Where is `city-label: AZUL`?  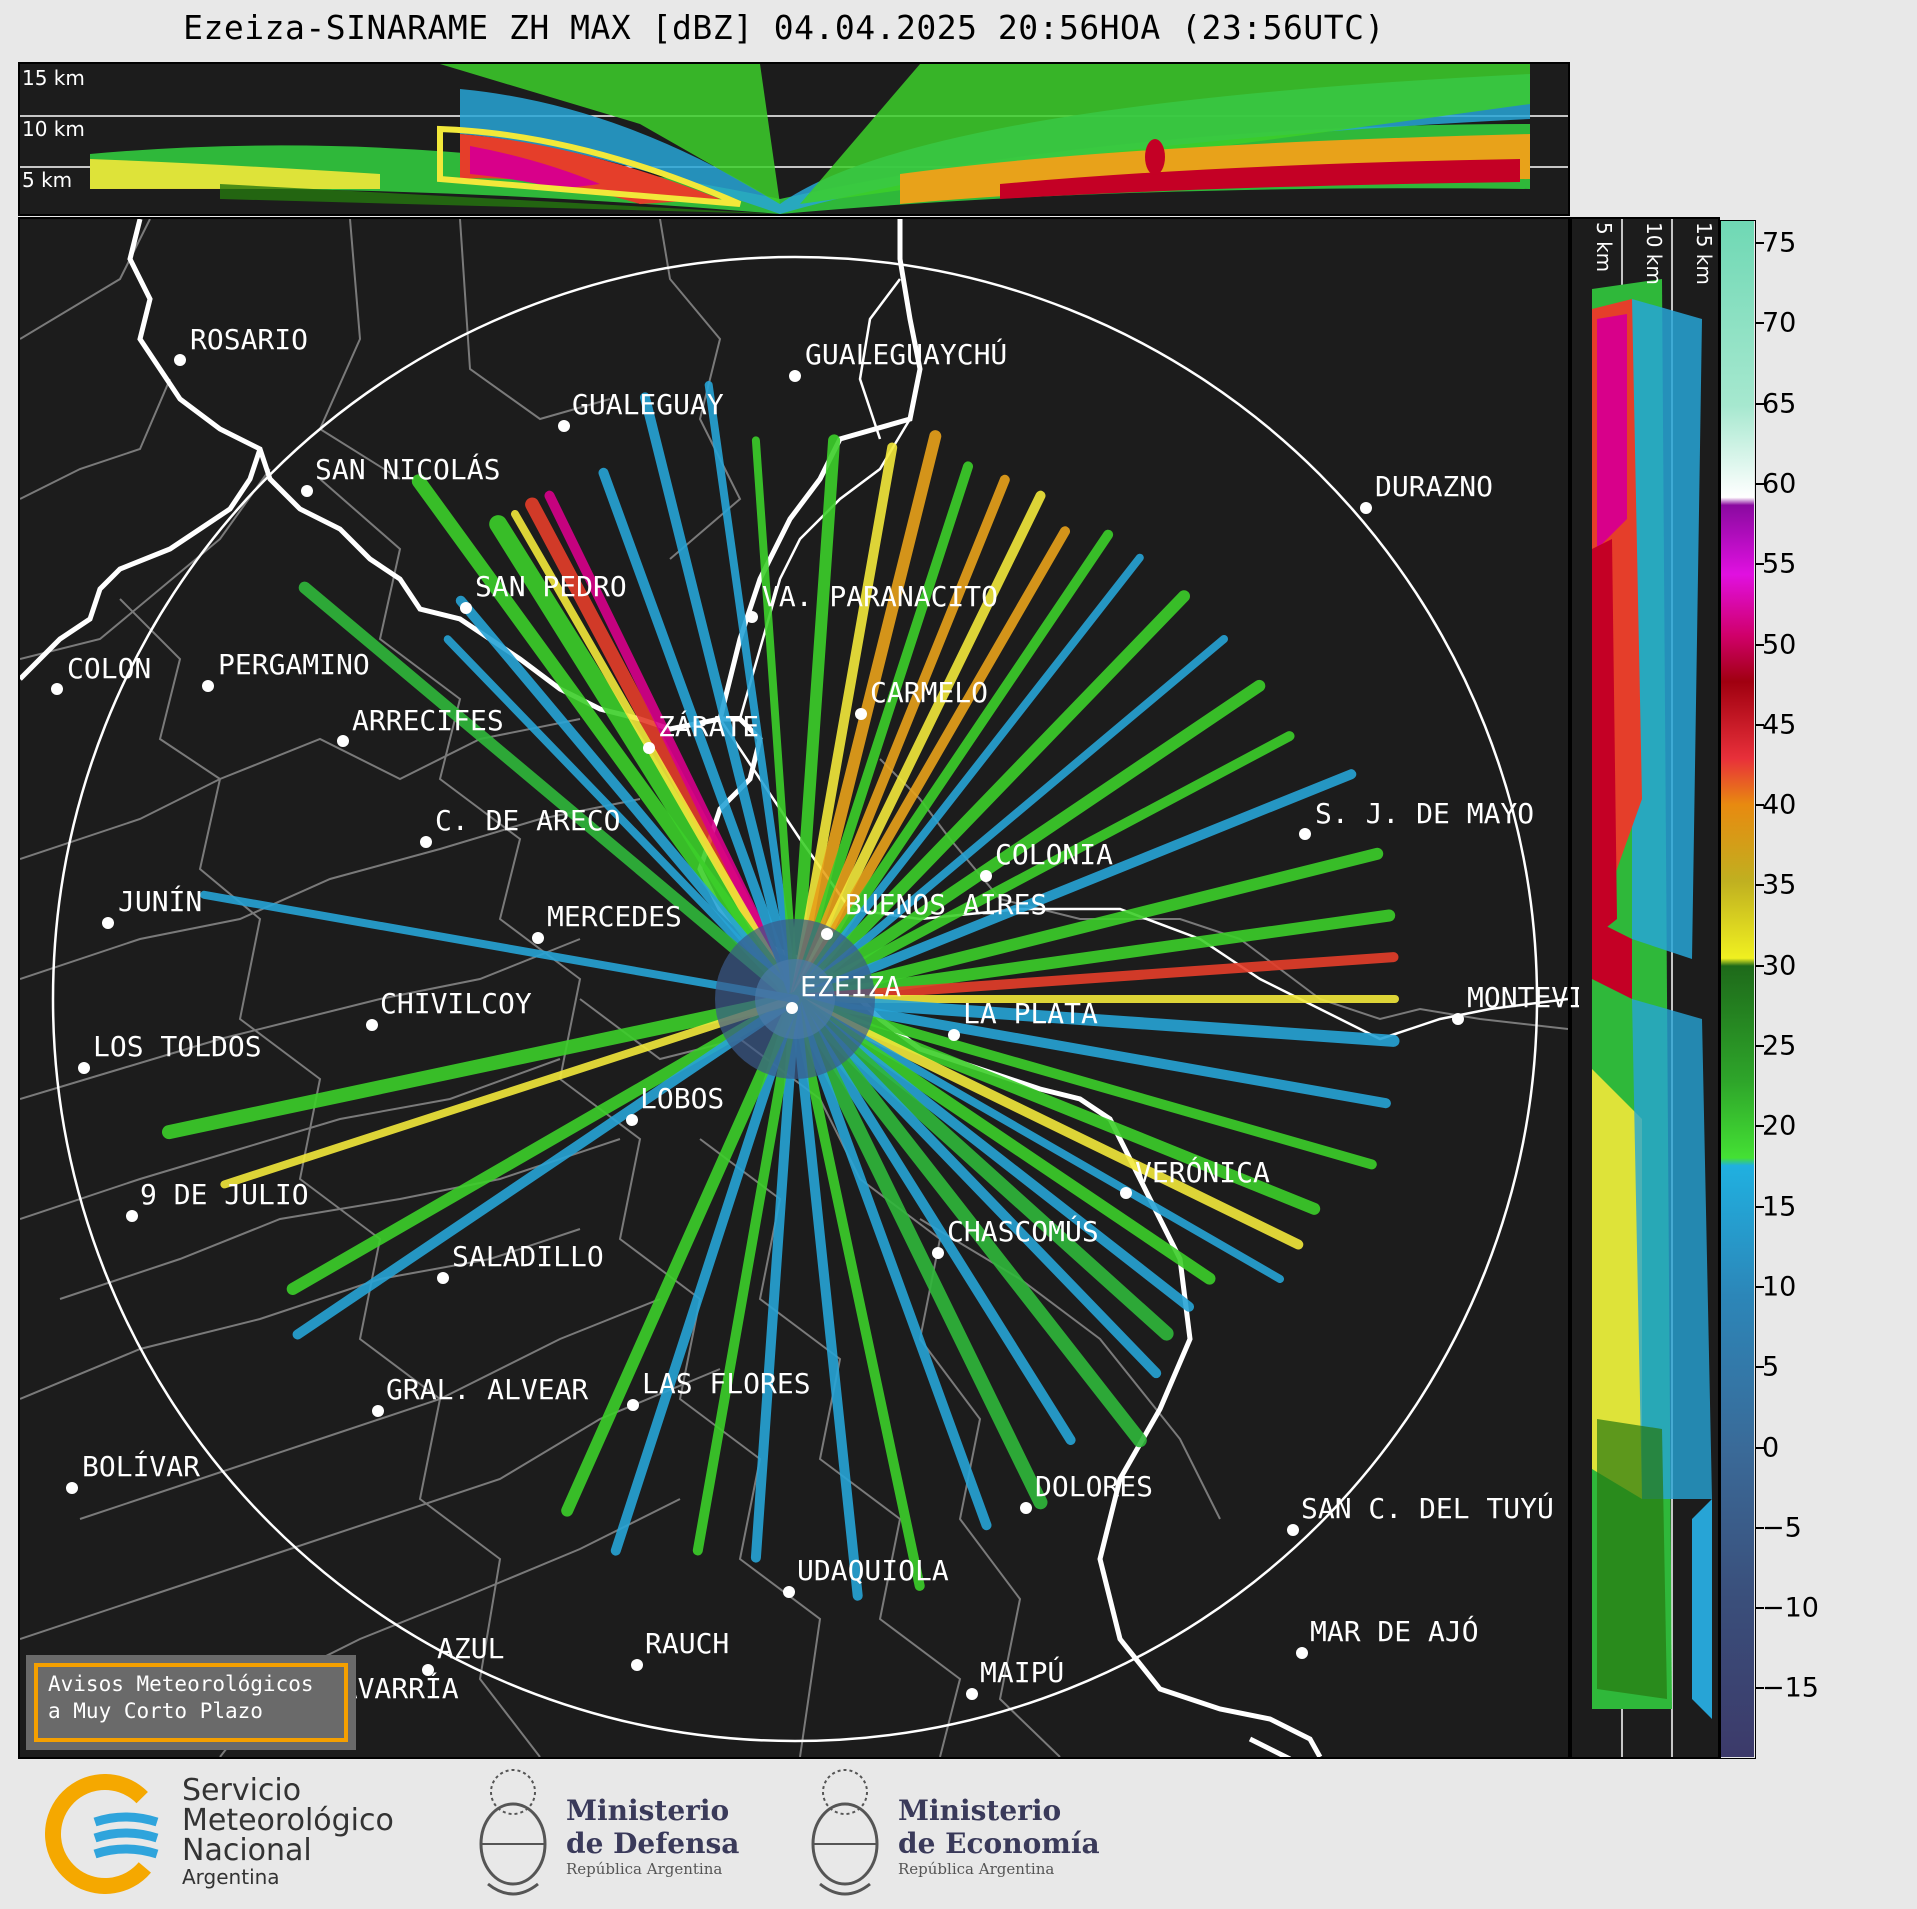
city-label: AZUL is located at coordinates (471, 1648).